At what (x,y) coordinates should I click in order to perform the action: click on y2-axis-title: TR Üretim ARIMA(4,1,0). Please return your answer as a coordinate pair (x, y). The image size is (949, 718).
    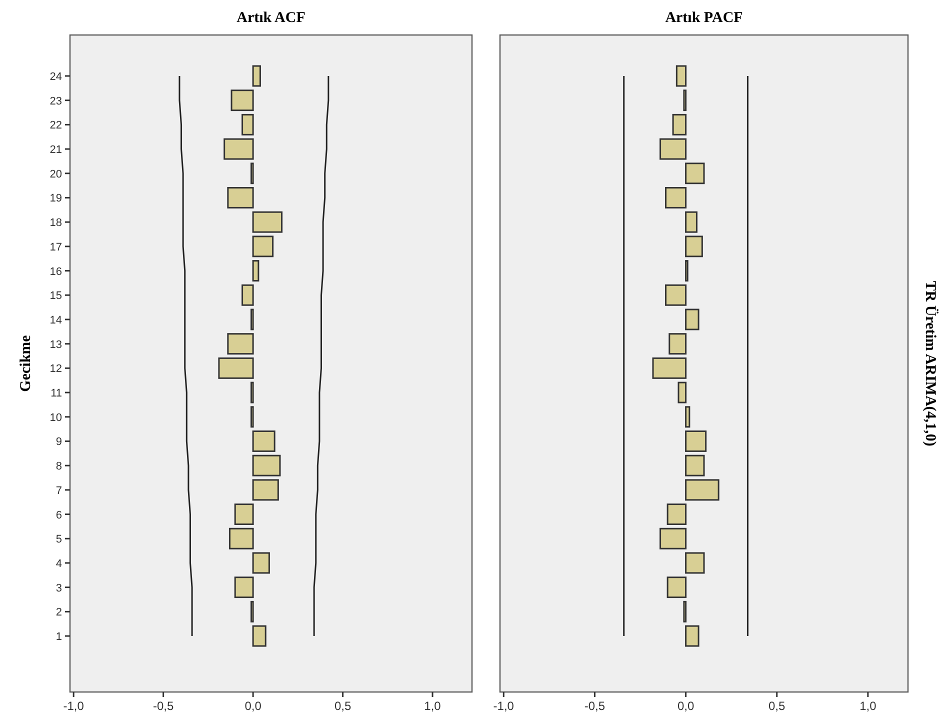
    Looking at the image, I should click on (930, 363).